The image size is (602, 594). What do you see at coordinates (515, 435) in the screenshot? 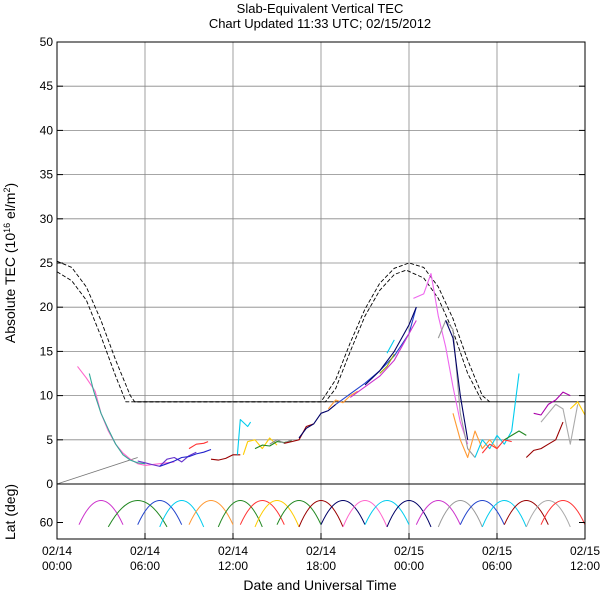
I see `series-green-late` at bounding box center [515, 435].